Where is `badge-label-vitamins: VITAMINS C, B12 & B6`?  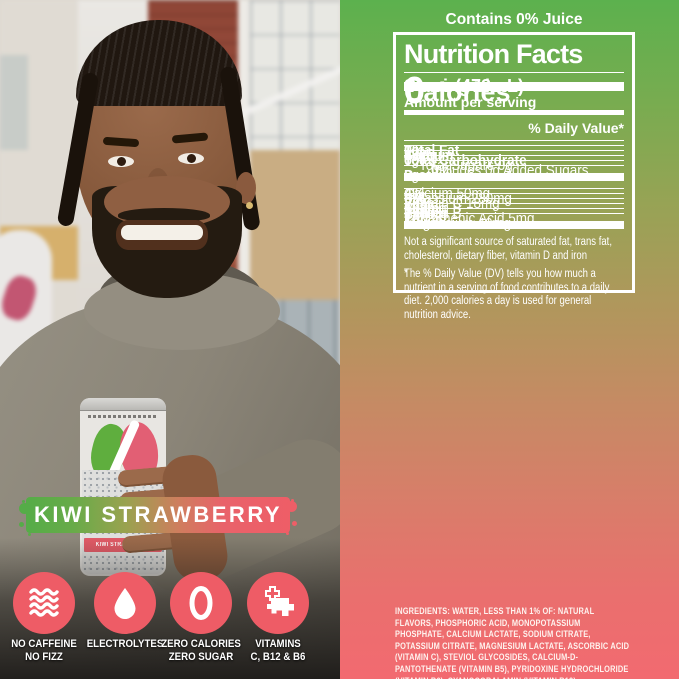 badge-label-vitamins: VITAMINS C, B12 & B6 is located at coordinates (278, 650).